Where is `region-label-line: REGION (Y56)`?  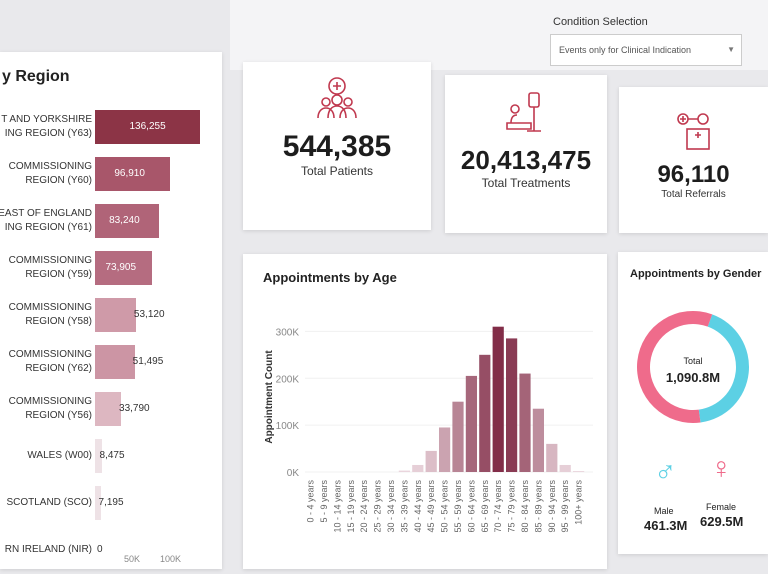
region-label-line: REGION (Y56) is located at coordinates (58, 415).